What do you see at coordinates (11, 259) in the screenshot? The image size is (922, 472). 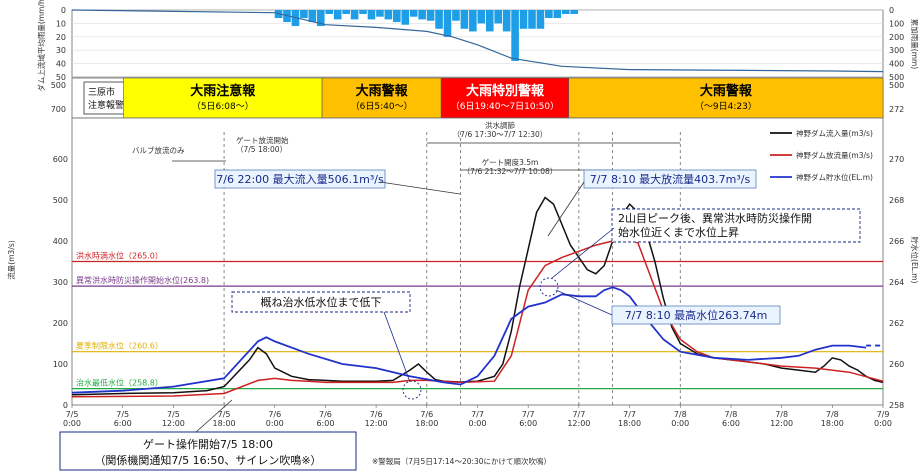 I see `flow-axis-label: 流量(m3/s)` at bounding box center [11, 259].